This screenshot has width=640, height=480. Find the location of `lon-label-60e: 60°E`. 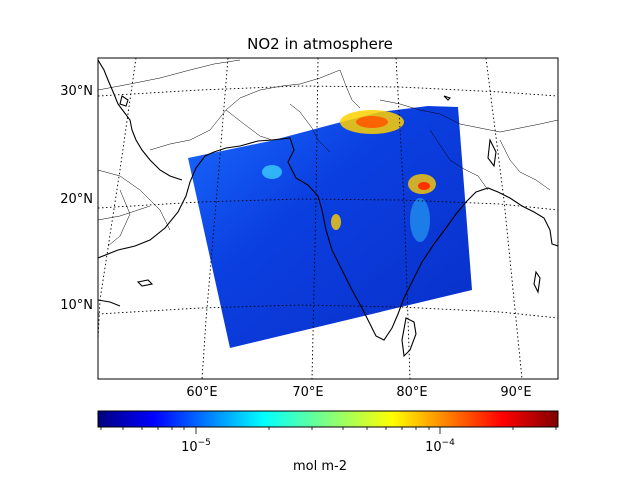

lon-label-60e: 60°E is located at coordinates (201, 392).